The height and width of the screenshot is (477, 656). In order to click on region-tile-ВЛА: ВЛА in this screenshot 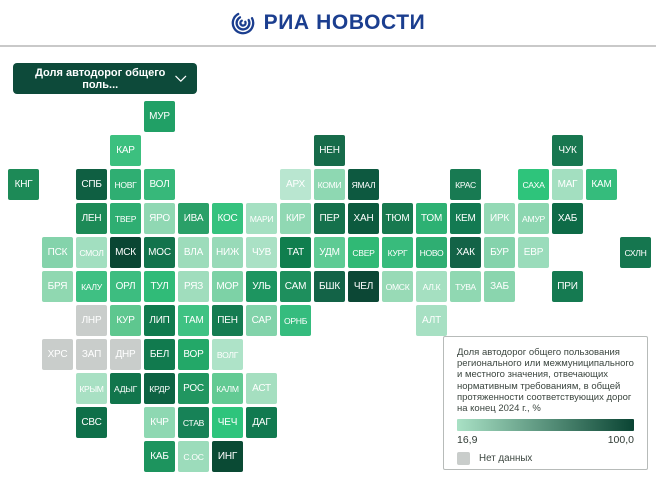, I will do `click(193, 252)`.